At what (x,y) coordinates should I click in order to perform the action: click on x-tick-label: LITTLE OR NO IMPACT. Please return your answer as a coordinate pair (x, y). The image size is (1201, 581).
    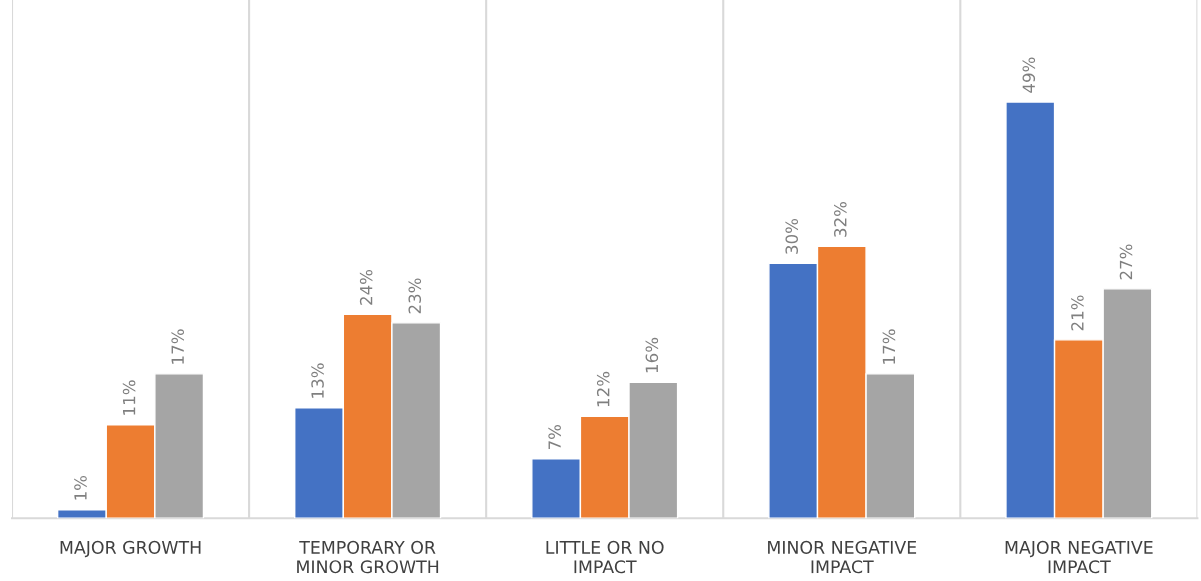
    Looking at the image, I should click on (605, 557).